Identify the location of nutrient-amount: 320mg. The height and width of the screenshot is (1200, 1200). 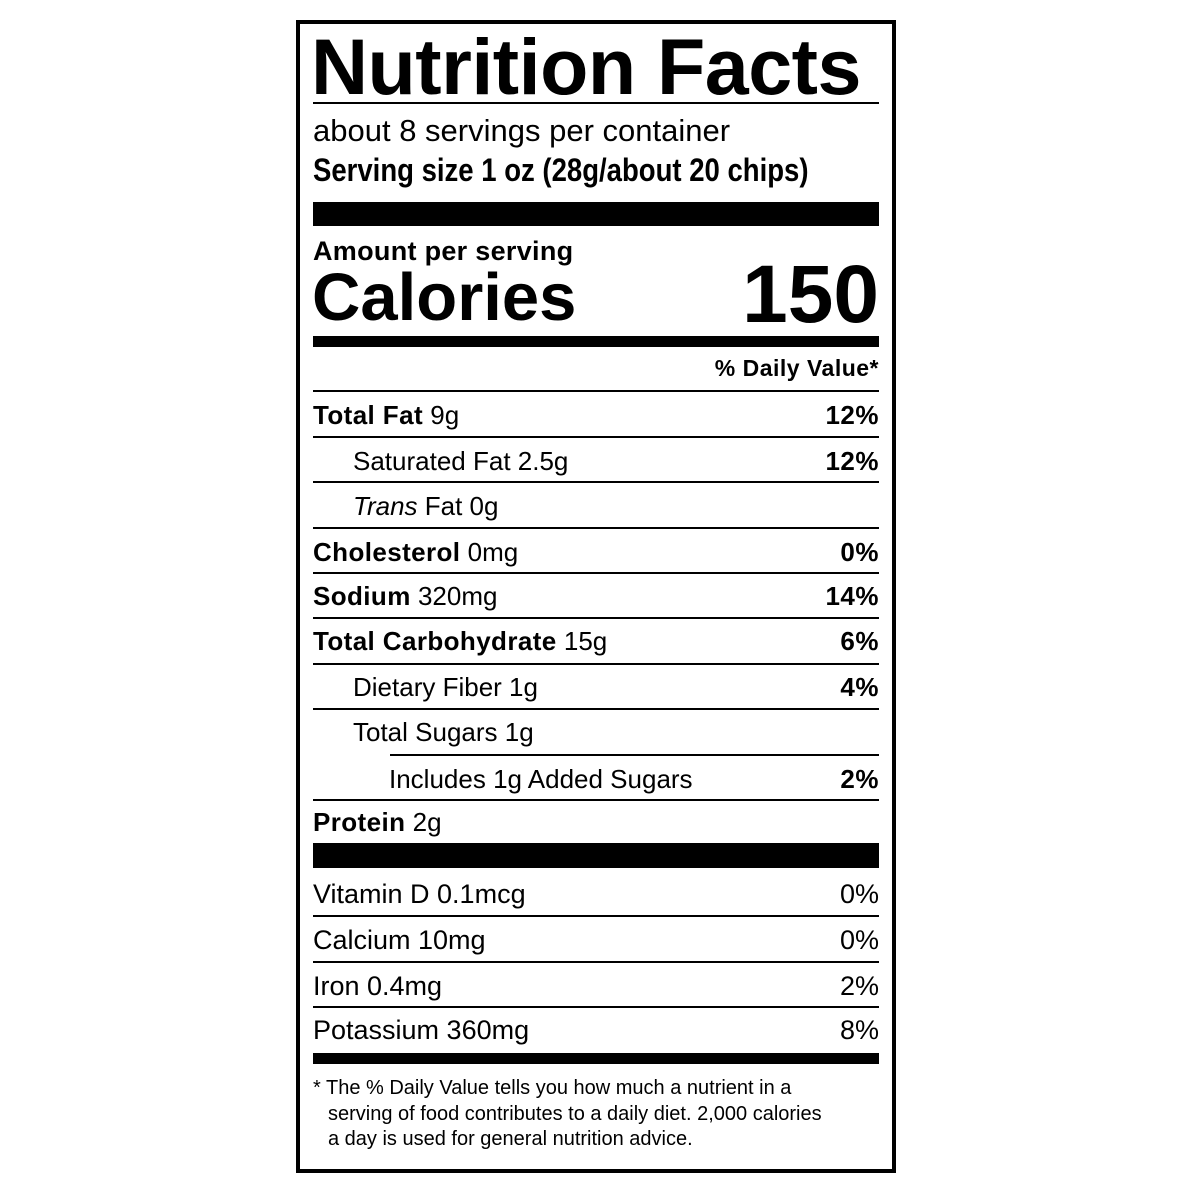
(457, 595).